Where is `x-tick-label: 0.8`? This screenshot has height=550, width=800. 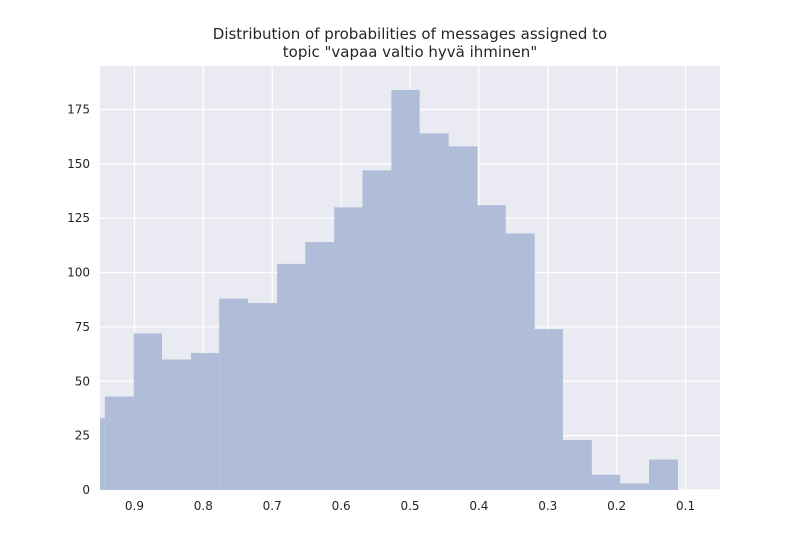
x-tick-label: 0.8 is located at coordinates (203, 506).